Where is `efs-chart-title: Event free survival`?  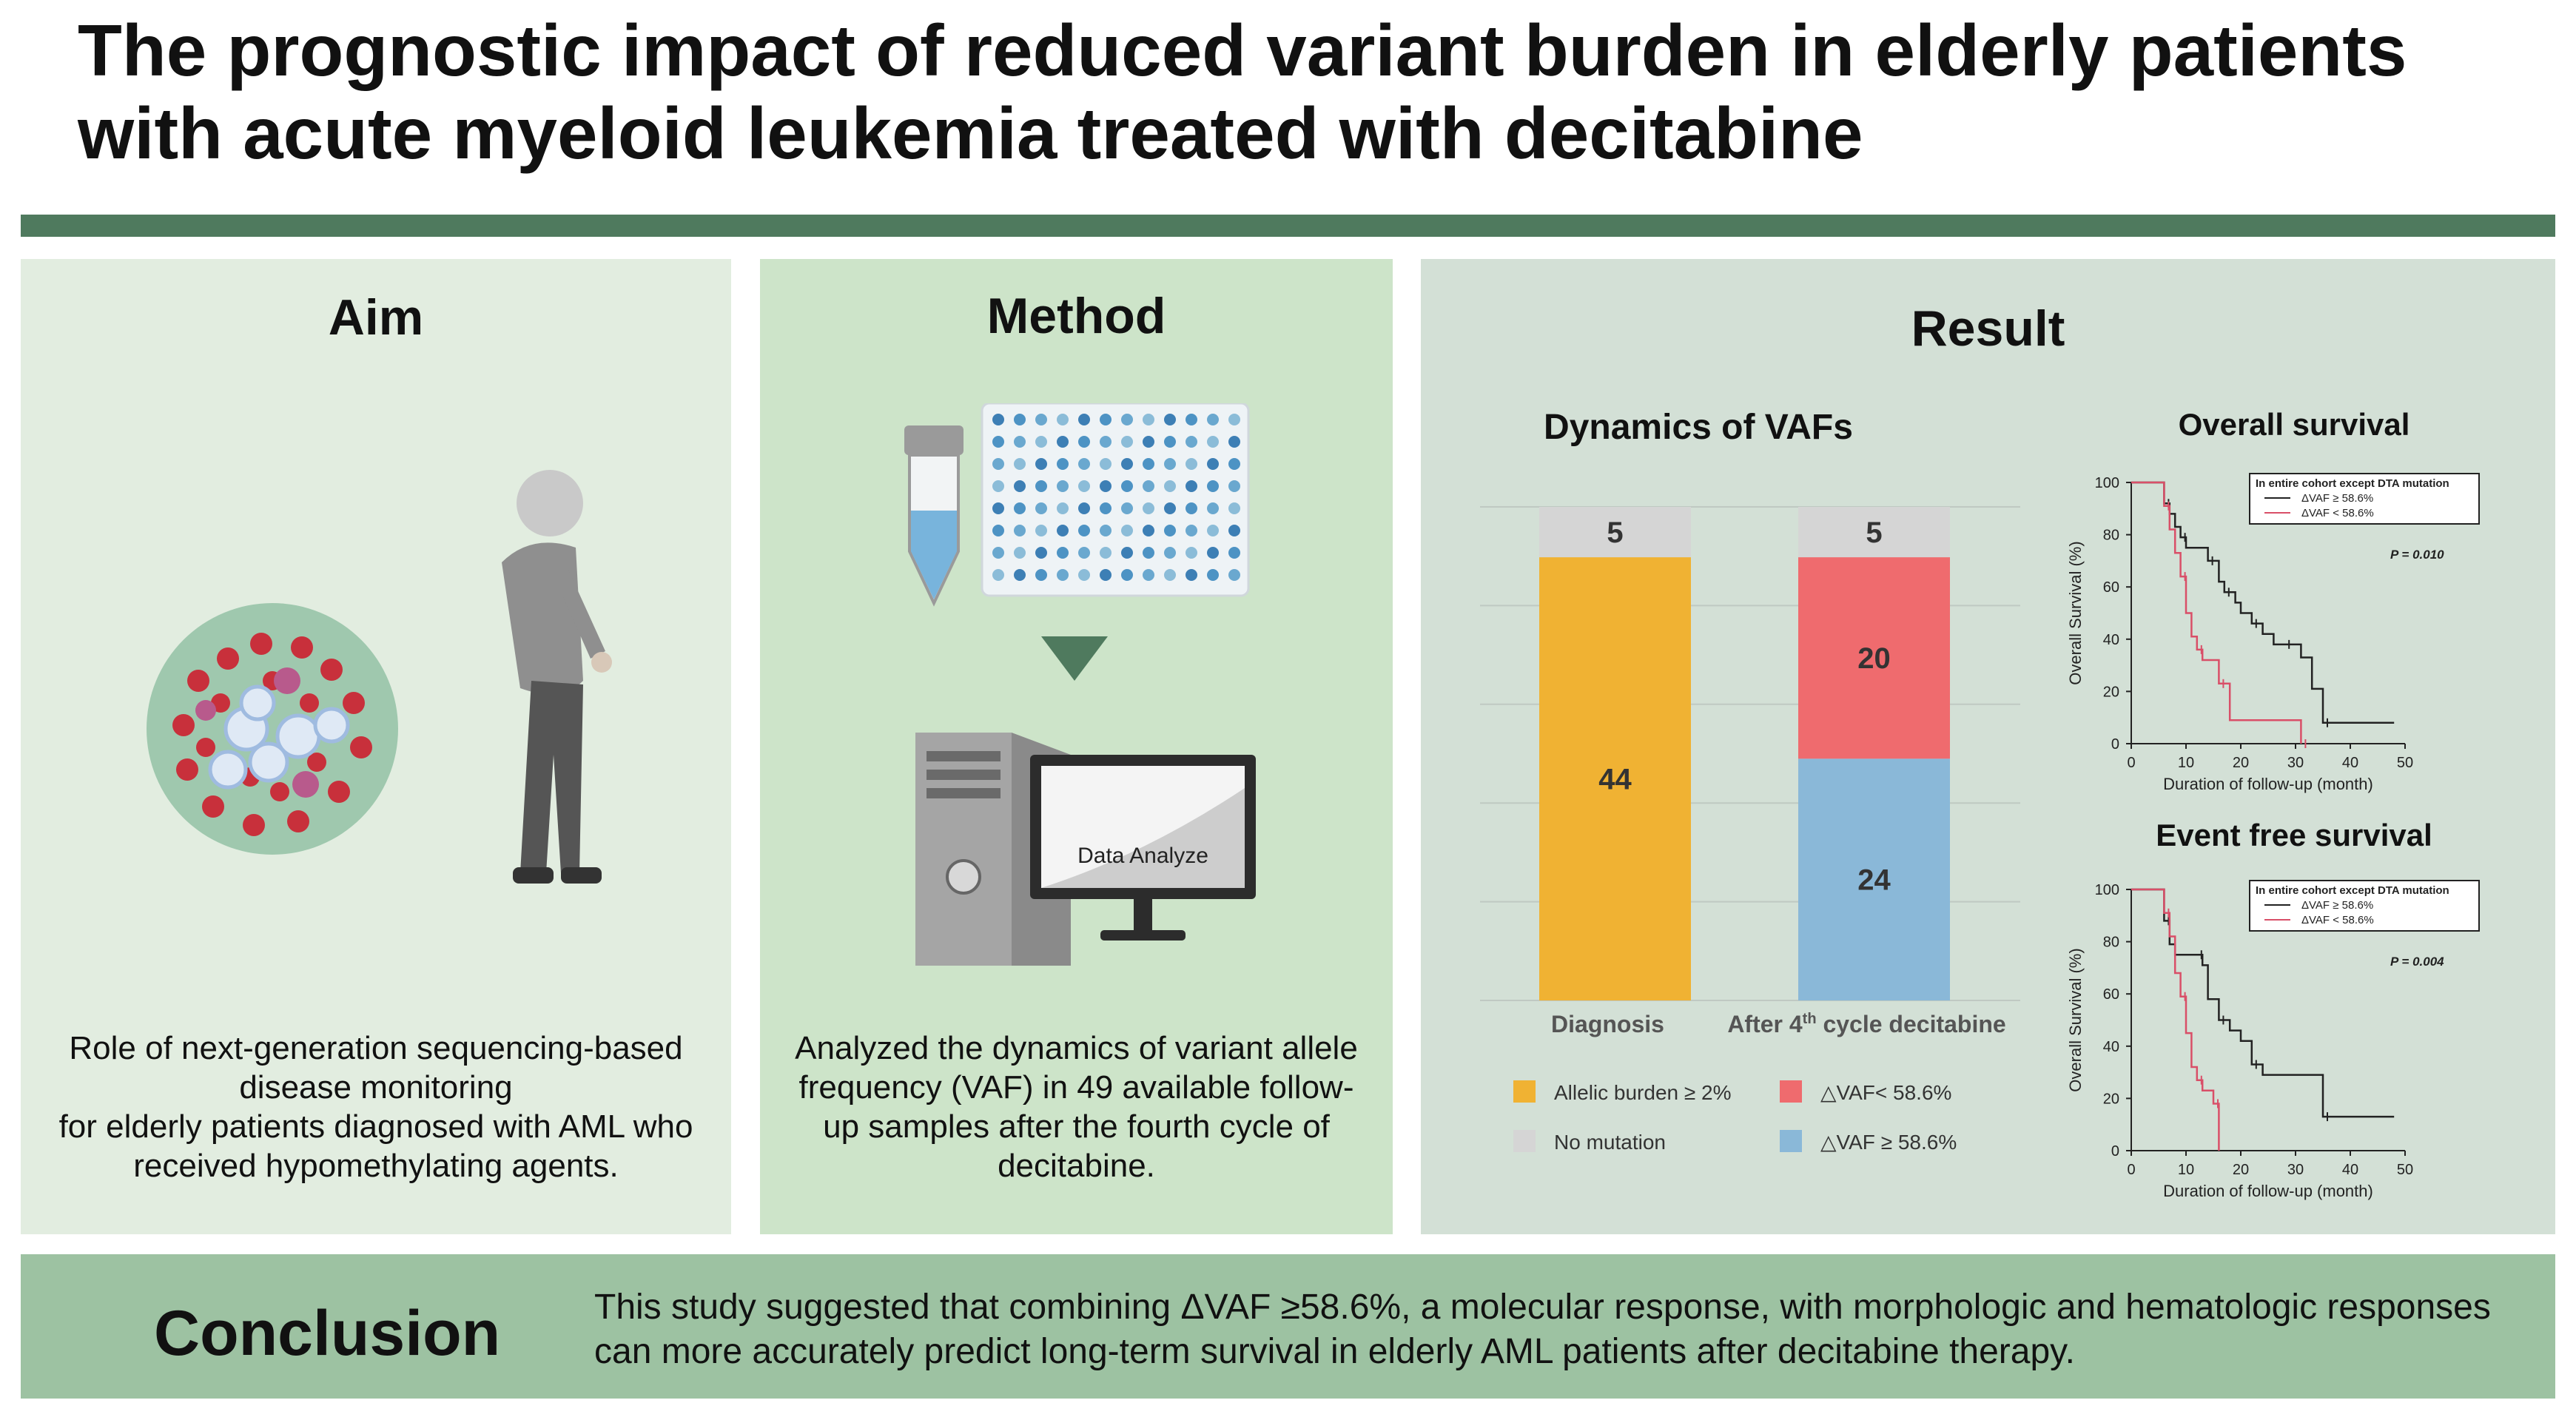
efs-chart-title: Event free survival is located at coordinates (2294, 835).